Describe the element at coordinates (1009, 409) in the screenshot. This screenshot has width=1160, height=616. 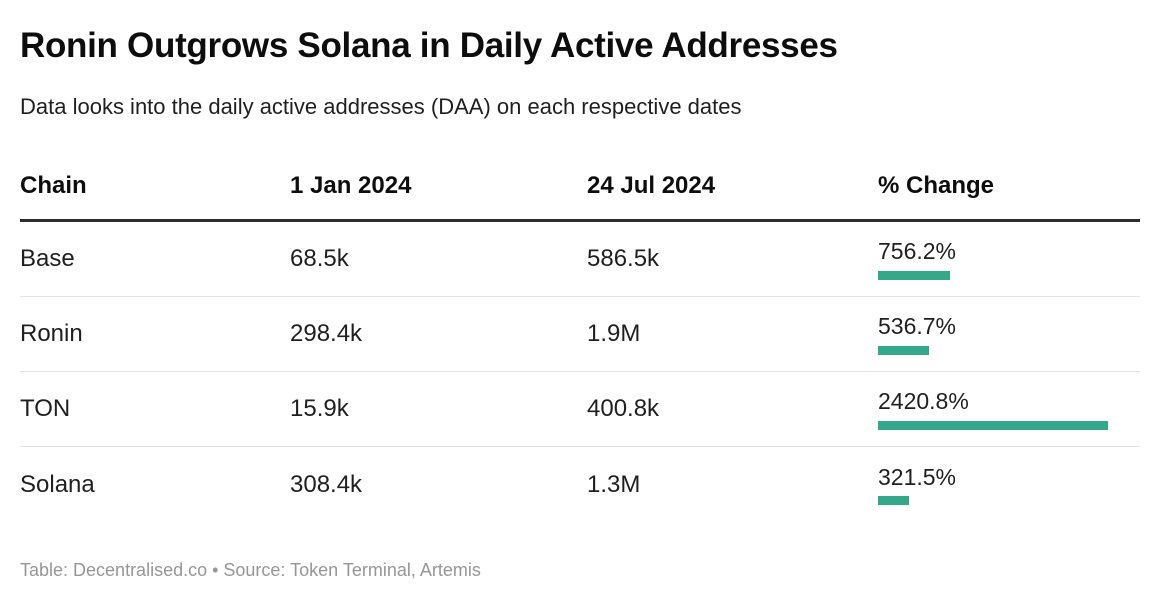
I see `pct-change-cell: 2420.8%` at that location.